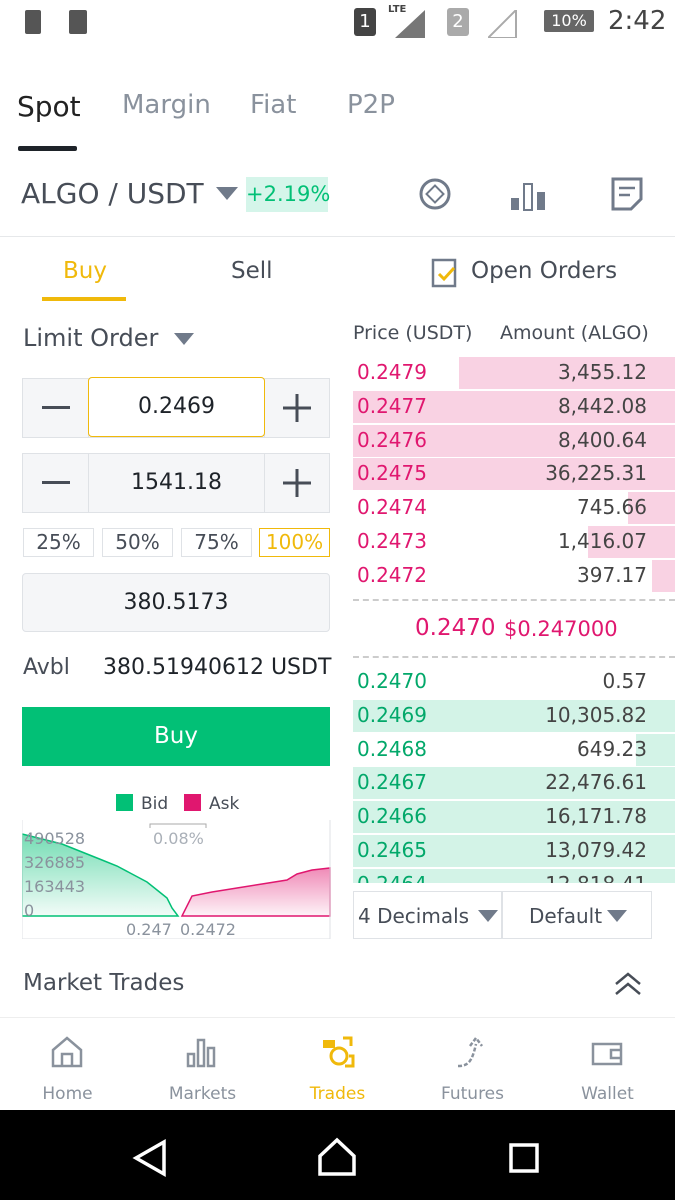 The width and height of the screenshot is (675, 1200). Describe the element at coordinates (569, 21) in the screenshot. I see `battery: 10%` at that location.